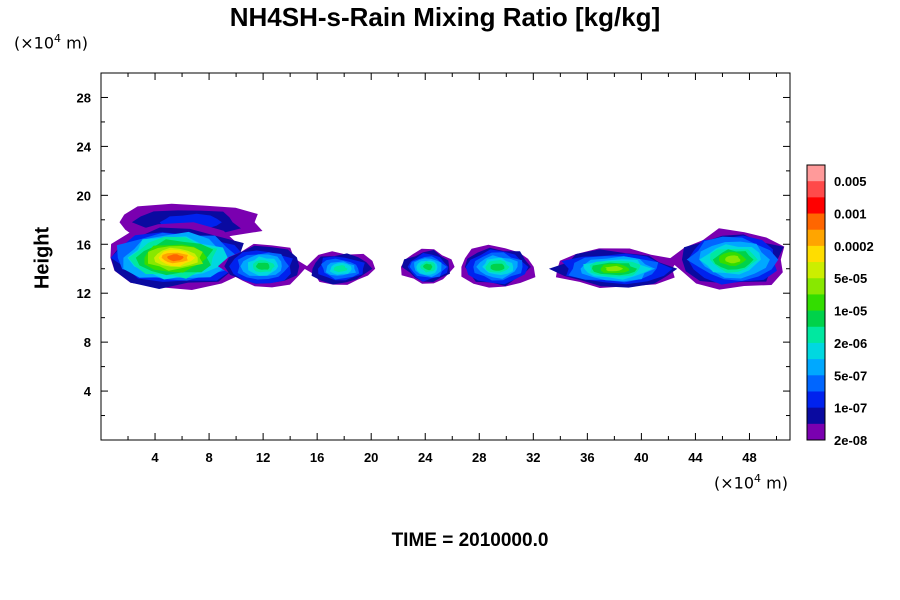 The width and height of the screenshot is (900, 600). What do you see at coordinates (447, 246) in the screenshot?
I see `cloud-field` at bounding box center [447, 246].